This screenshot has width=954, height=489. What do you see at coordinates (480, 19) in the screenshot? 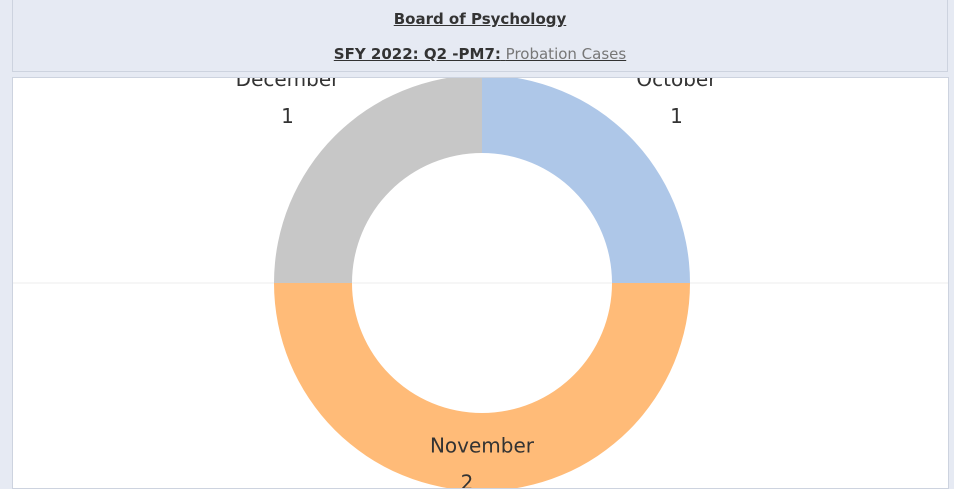
I see `chart-title: Board of Psychology` at bounding box center [480, 19].